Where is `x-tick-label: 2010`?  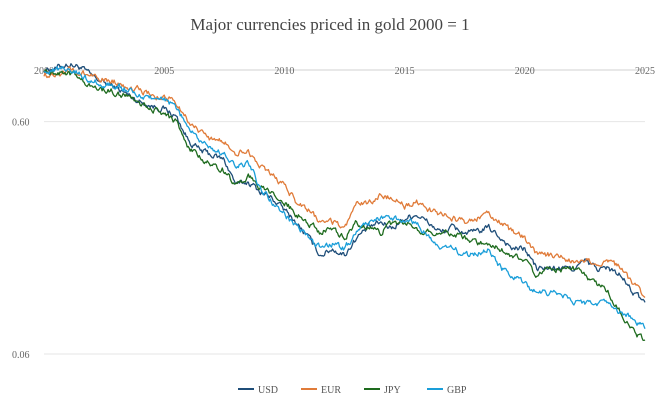
x-tick-label: 2010 is located at coordinates (284, 71).